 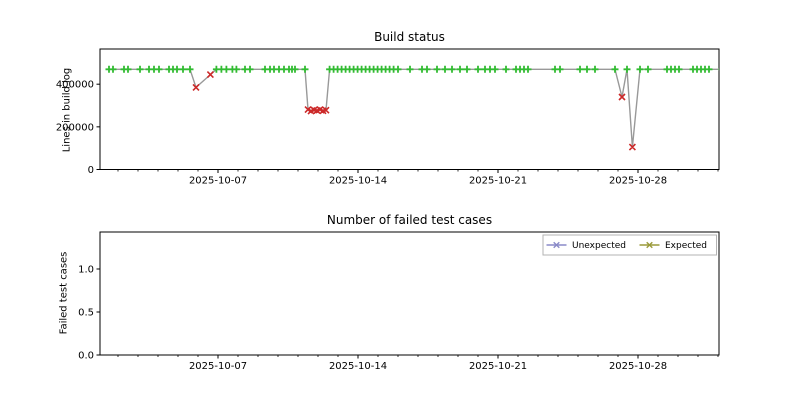 I want to click on legend-label-expected: Expected, so click(x=686, y=246).